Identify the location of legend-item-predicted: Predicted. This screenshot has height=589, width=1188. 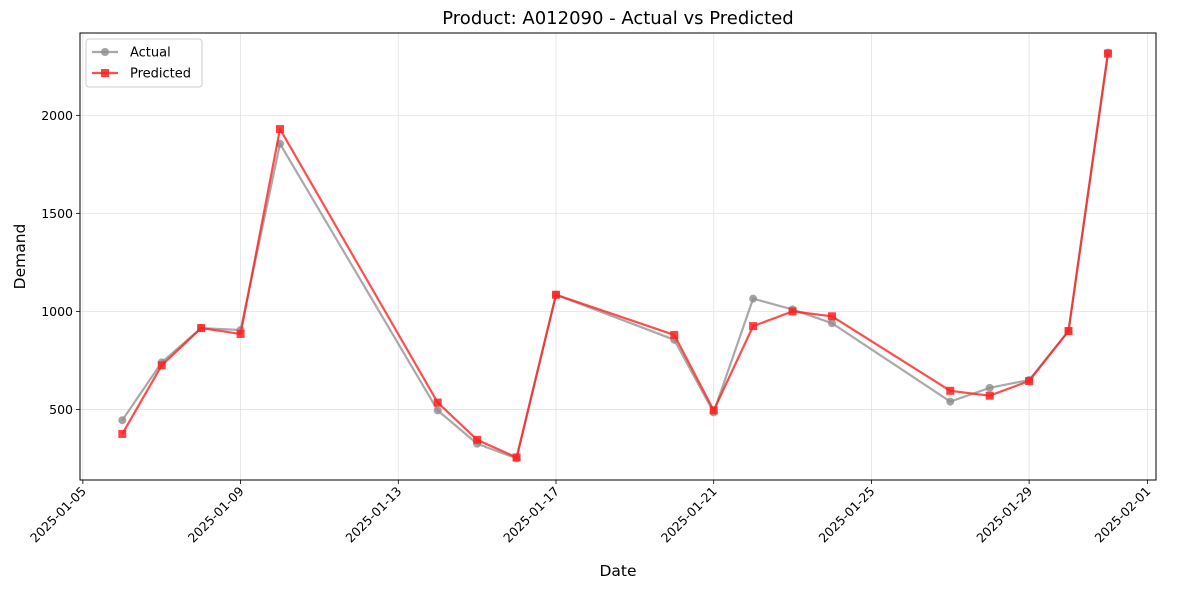
(141, 74).